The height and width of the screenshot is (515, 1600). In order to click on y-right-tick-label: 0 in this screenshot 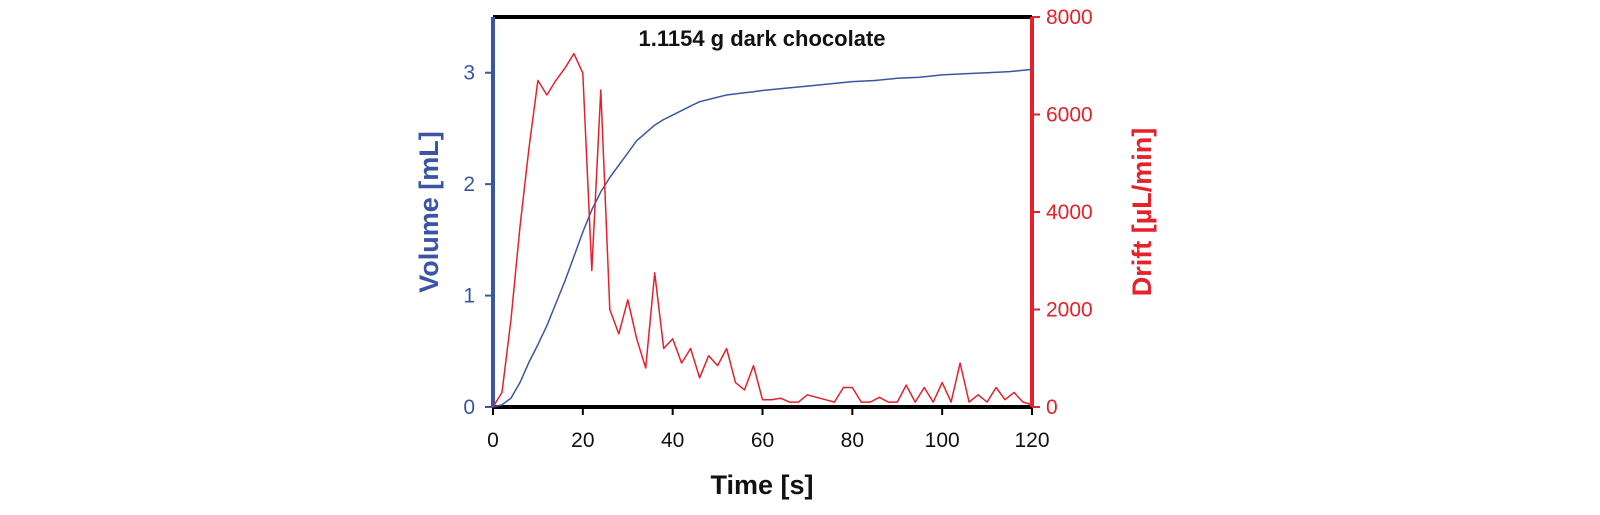, I will do `click(1052, 407)`.